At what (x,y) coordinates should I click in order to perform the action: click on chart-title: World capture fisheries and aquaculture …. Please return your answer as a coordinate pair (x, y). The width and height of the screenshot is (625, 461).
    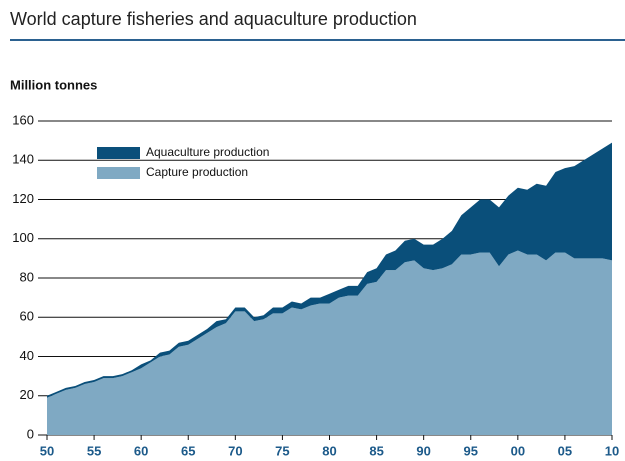
    Looking at the image, I should click on (213, 19).